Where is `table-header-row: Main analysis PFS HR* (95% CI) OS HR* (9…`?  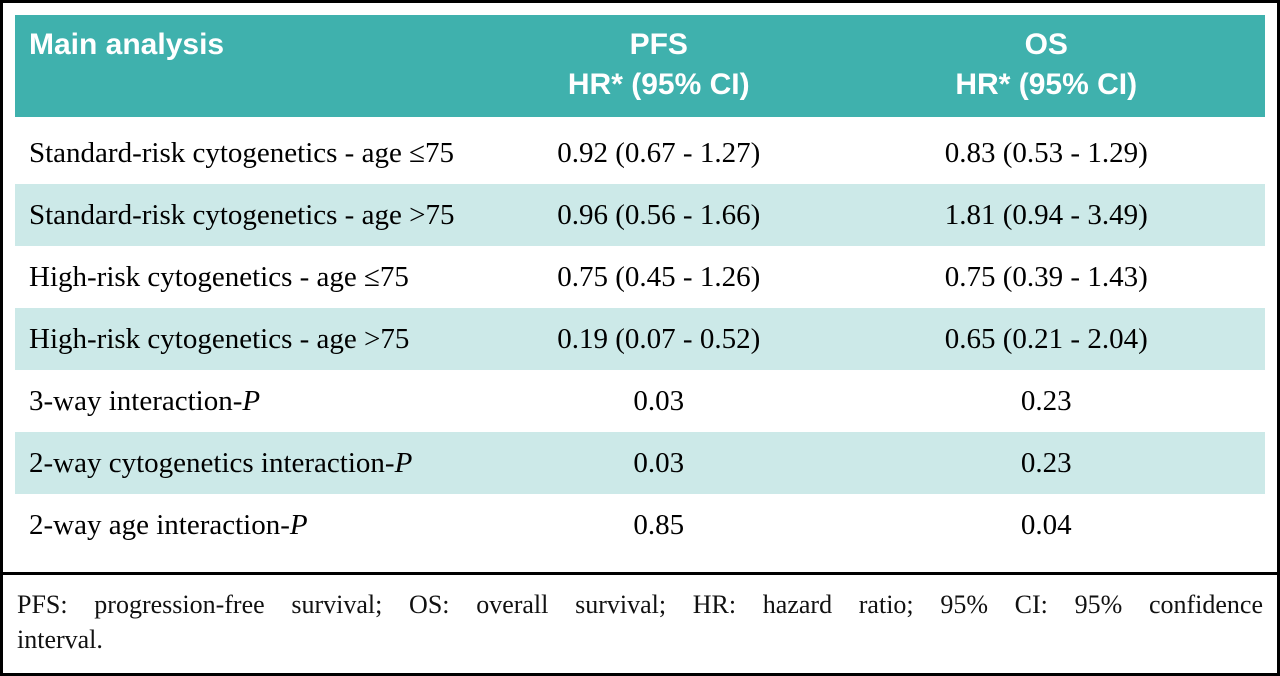 table-header-row: Main analysis PFS HR* (95% CI) OS HR* (9… is located at coordinates (640, 66).